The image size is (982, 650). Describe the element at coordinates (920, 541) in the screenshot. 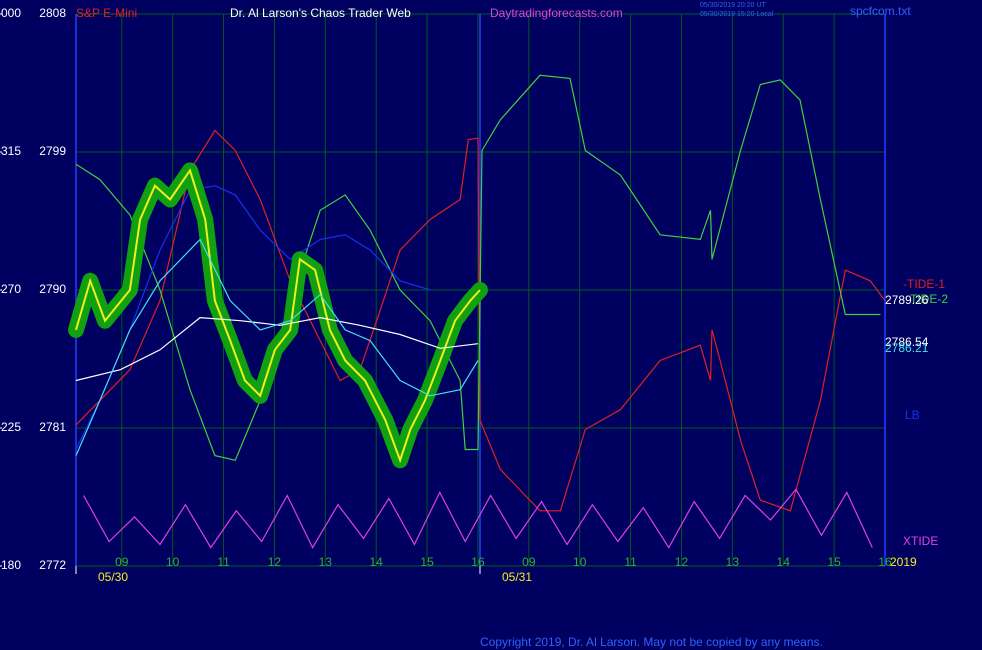

I see `legend-entry: XTIDE` at that location.